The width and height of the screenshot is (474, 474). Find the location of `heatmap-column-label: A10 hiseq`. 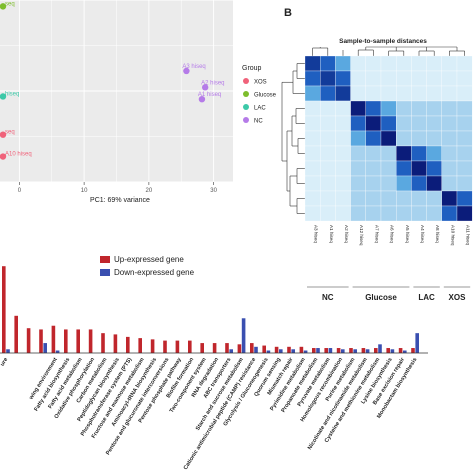

heatmap-column-label: A10 hiseq is located at coordinates (452, 235).